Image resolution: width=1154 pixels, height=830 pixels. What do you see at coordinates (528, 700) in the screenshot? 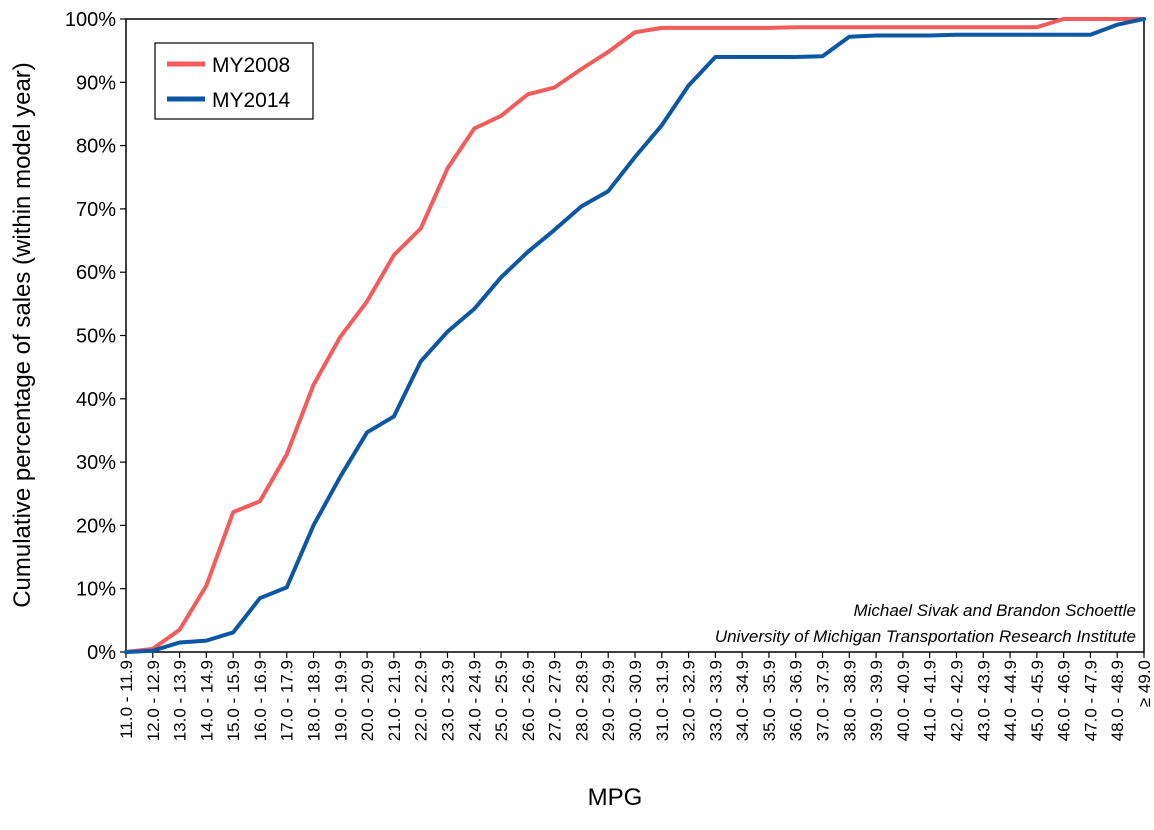
I see `x-tick-label: 26.0 - 26.9` at bounding box center [528, 700].